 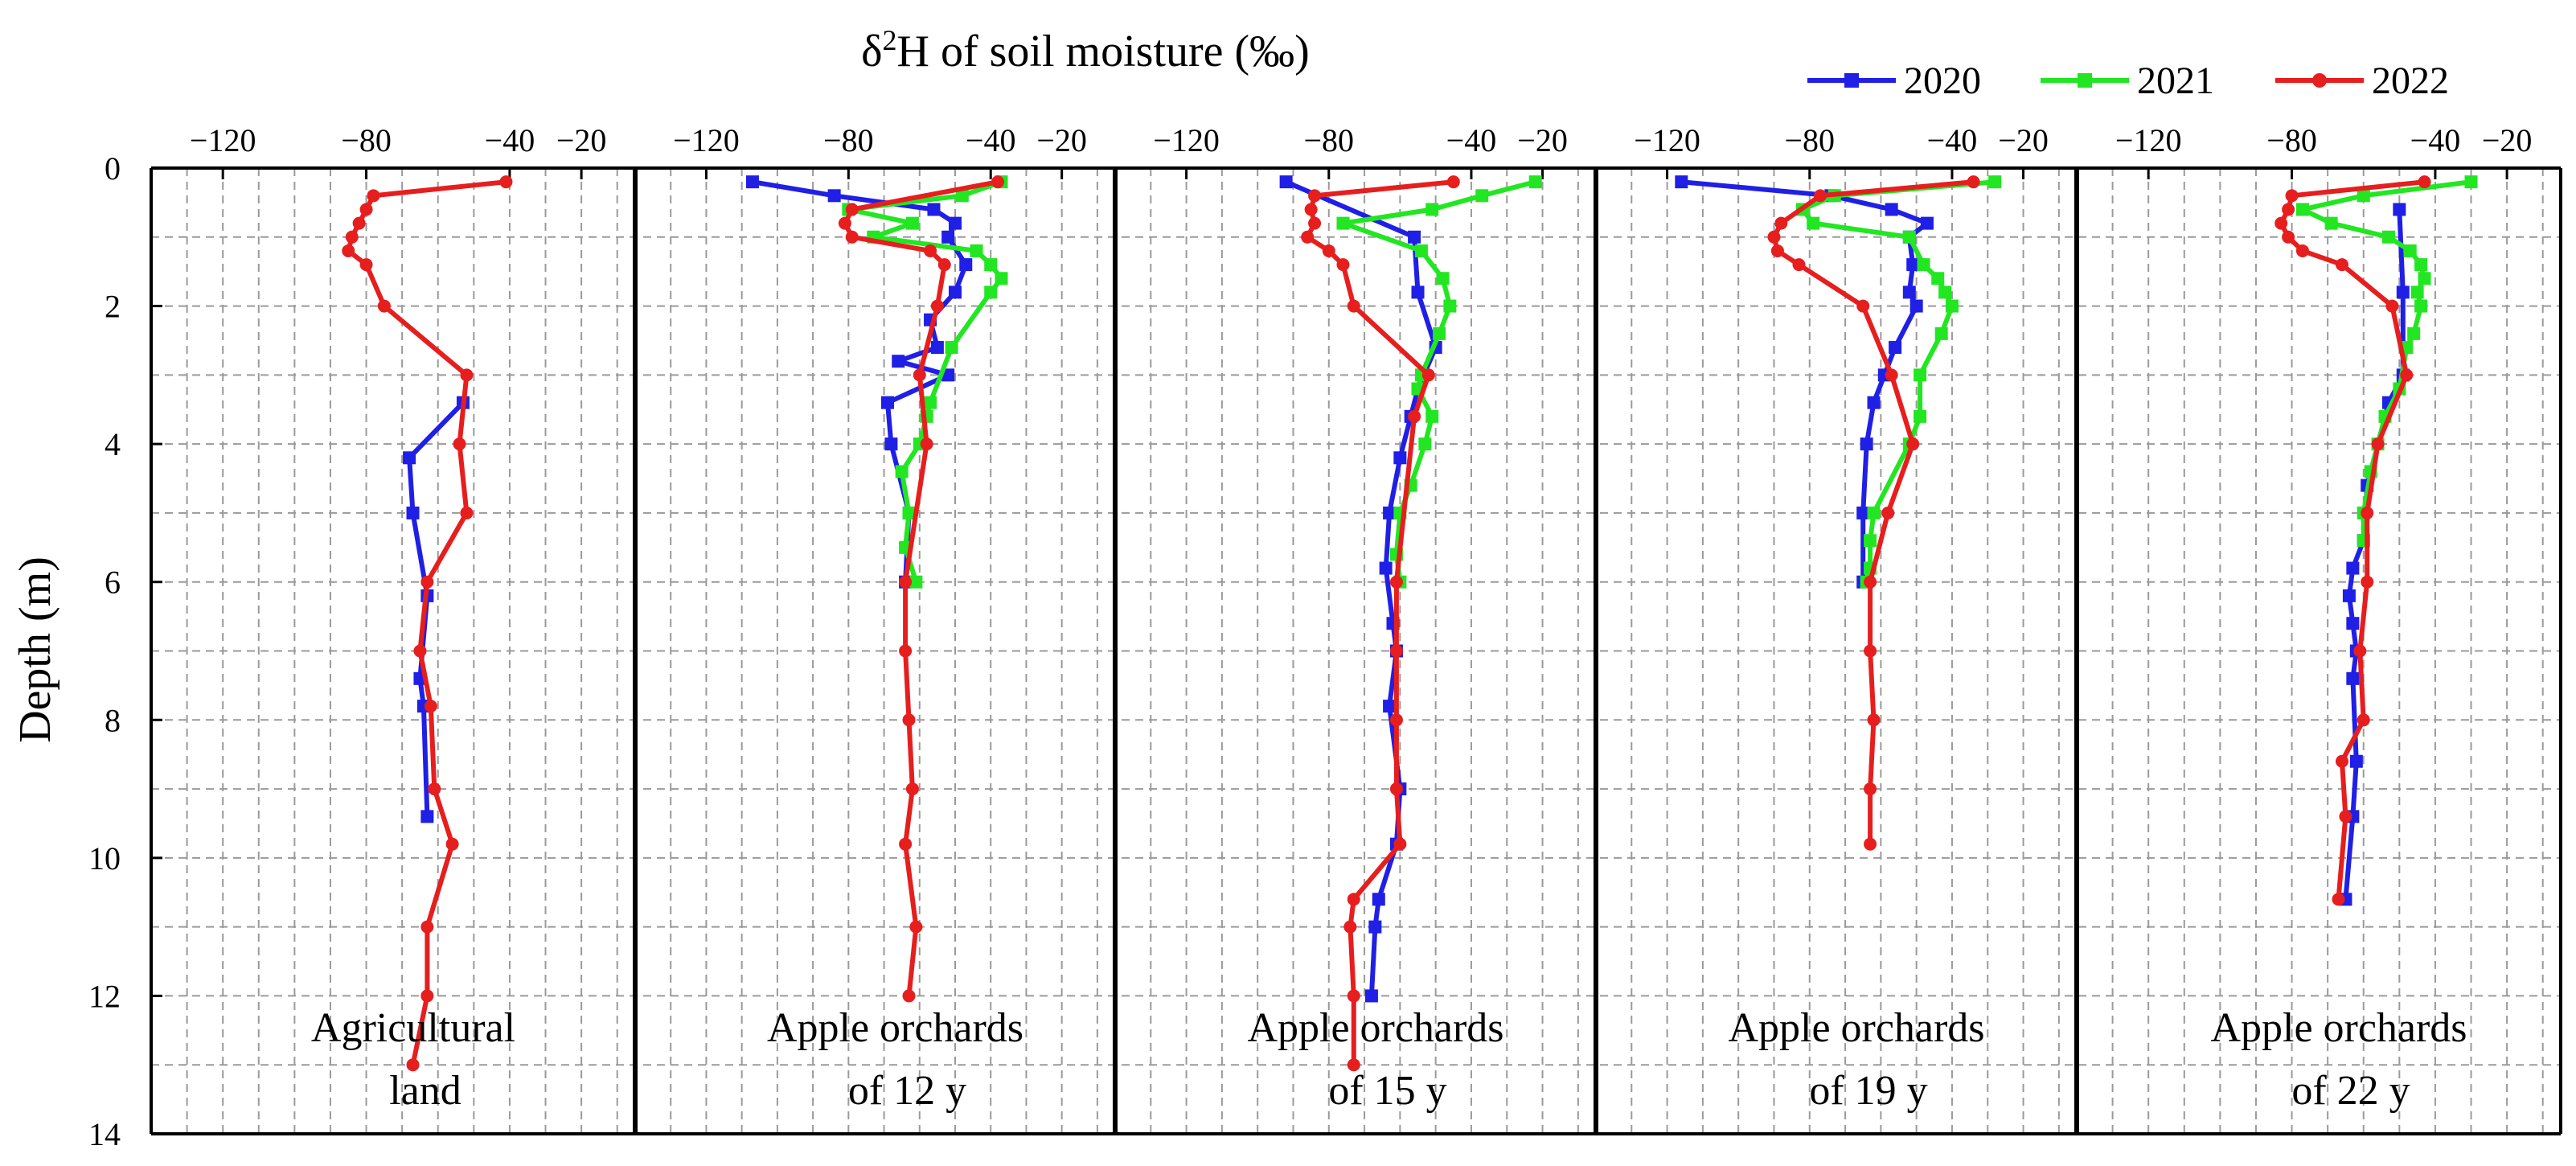 What do you see at coordinates (890, 40) in the screenshot?
I see `title-superscript: 2` at bounding box center [890, 40].